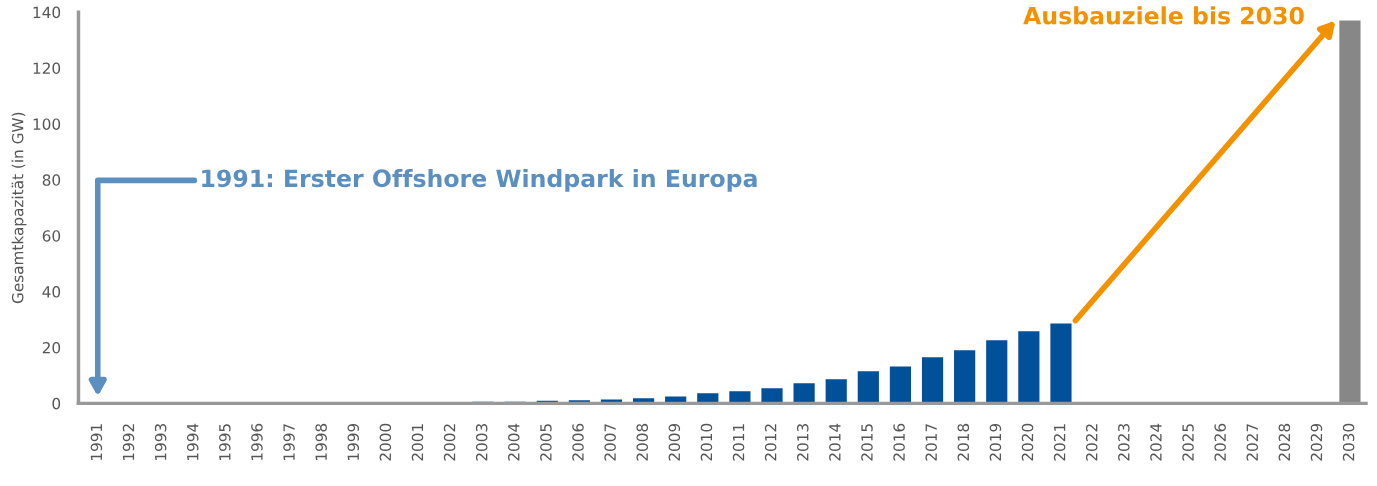 This screenshot has width=1377, height=486. I want to click on x-tick-label: 2015, so click(867, 442).